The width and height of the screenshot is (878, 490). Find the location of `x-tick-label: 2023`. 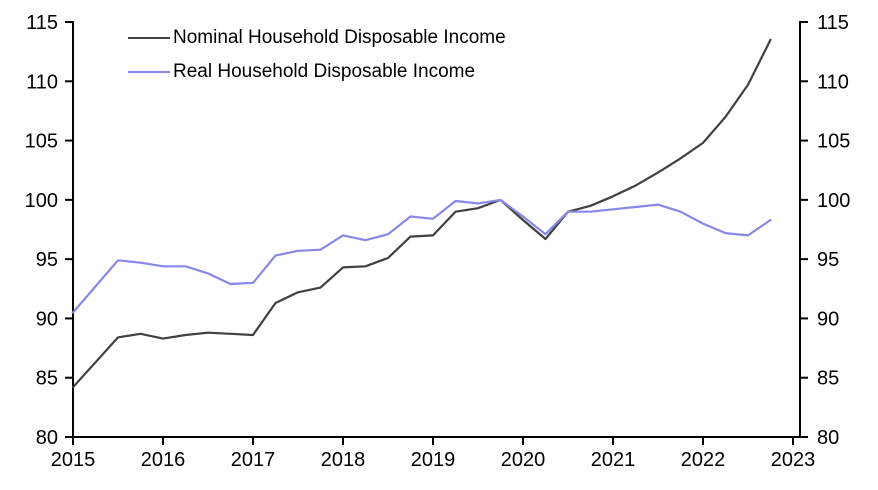

x-tick-label: 2023 is located at coordinates (793, 460).